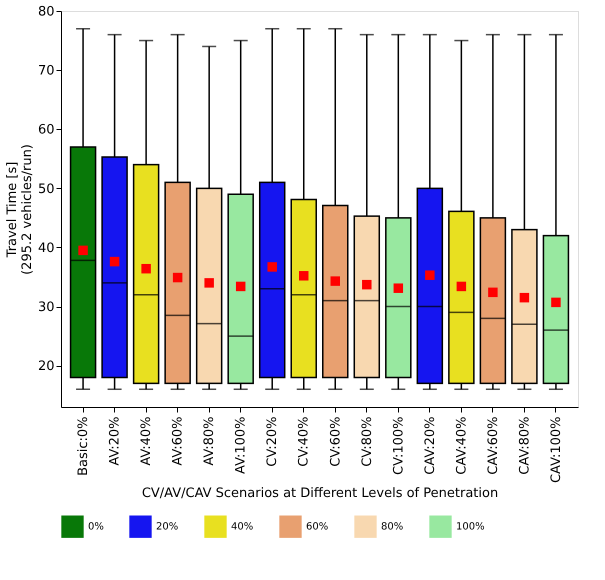  What do you see at coordinates (336, 441) in the screenshot?
I see `x-tick-label: CV:60%` at bounding box center [336, 441].